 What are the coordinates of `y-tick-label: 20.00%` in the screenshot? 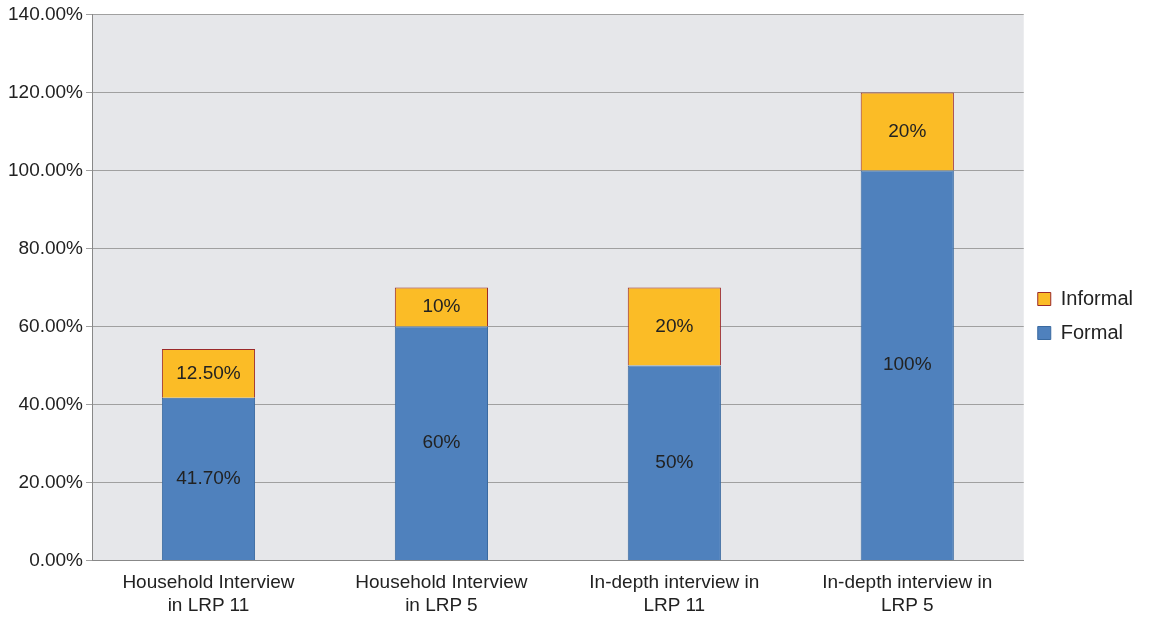 It's located at (51, 481).